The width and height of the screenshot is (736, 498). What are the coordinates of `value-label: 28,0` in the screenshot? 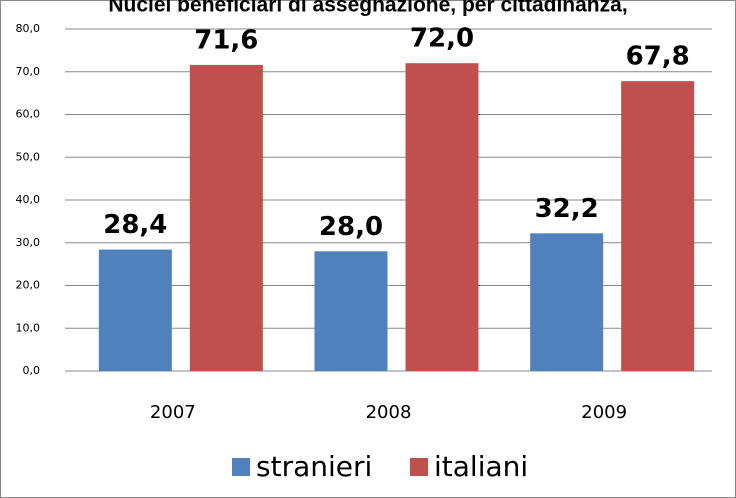 It's located at (351, 227).